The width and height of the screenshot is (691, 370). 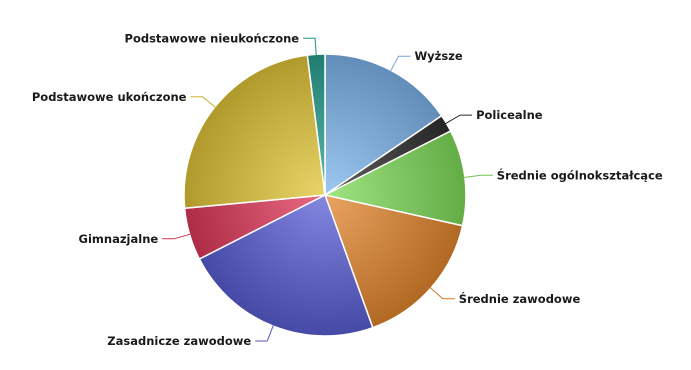 What do you see at coordinates (179, 341) in the screenshot?
I see `label-zasadnicze-zawodowe: Zasadnicze zawodowe` at bounding box center [179, 341].